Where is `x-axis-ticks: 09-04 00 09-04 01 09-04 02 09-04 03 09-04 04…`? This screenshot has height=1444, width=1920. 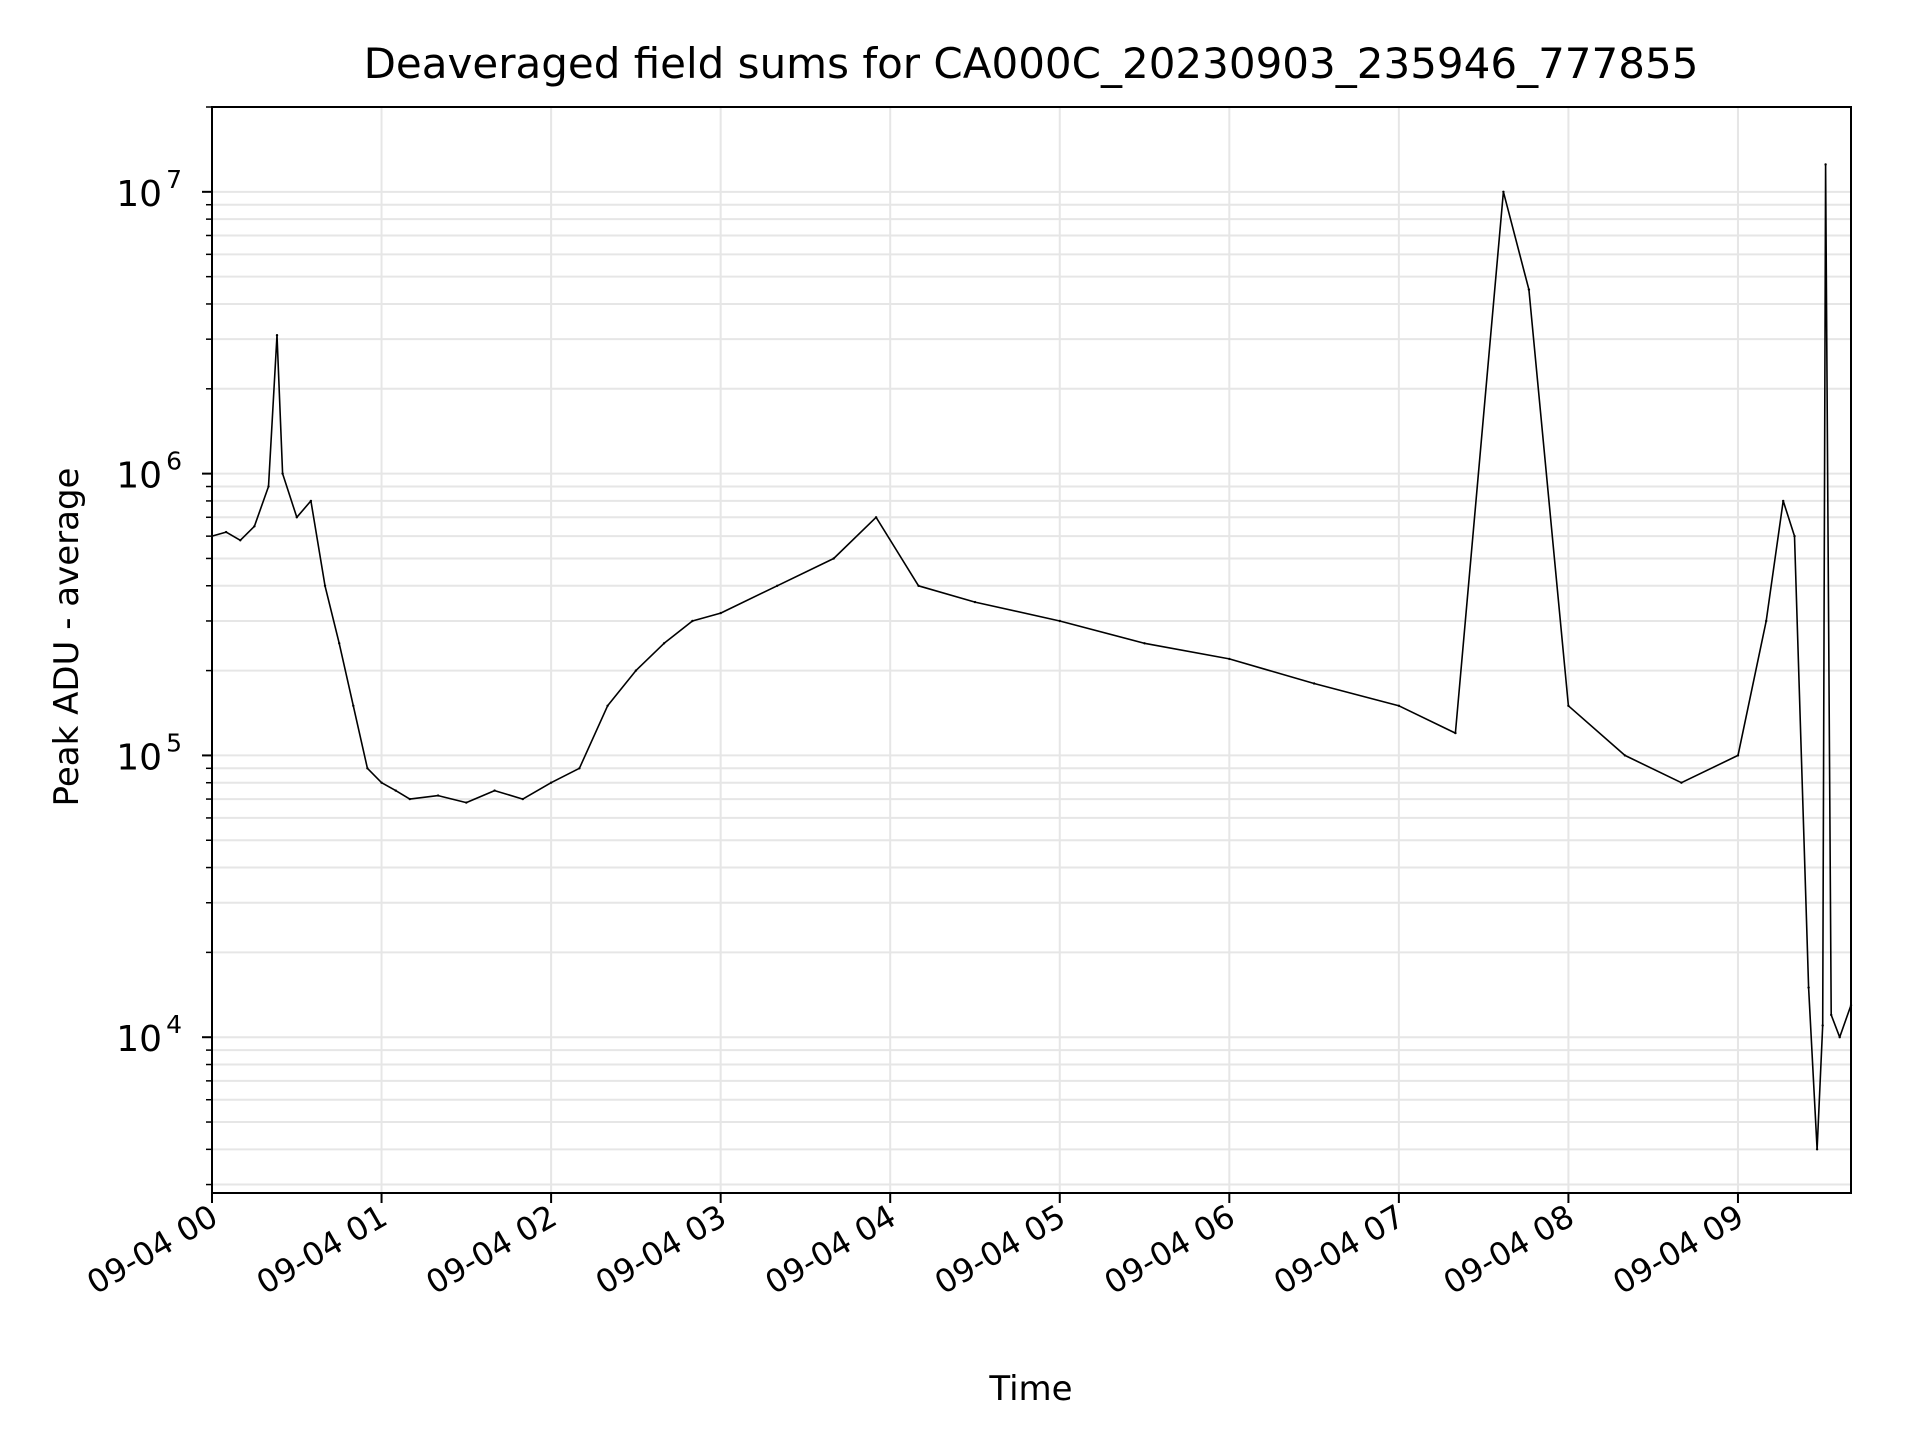 x-axis-ticks: 09-04 00 09-04 01 09-04 02 09-04 03 09-04 04… is located at coordinates (915, 1247).